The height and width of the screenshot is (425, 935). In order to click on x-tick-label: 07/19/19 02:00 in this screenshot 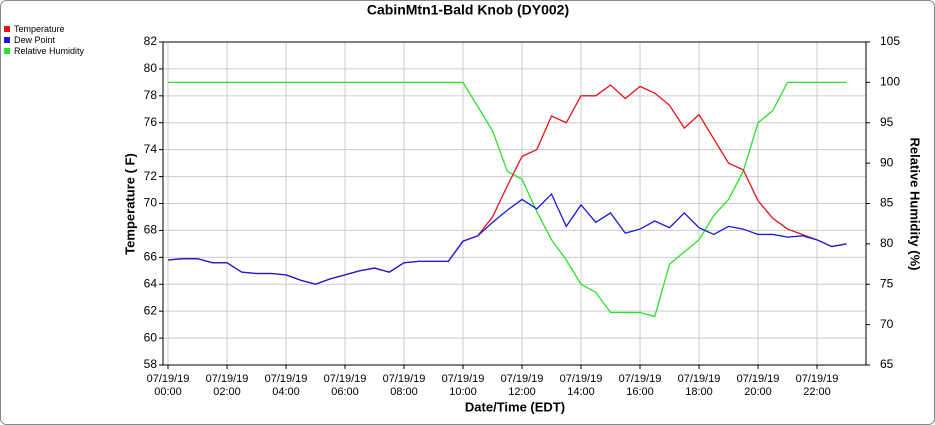, I will do `click(227, 385)`.